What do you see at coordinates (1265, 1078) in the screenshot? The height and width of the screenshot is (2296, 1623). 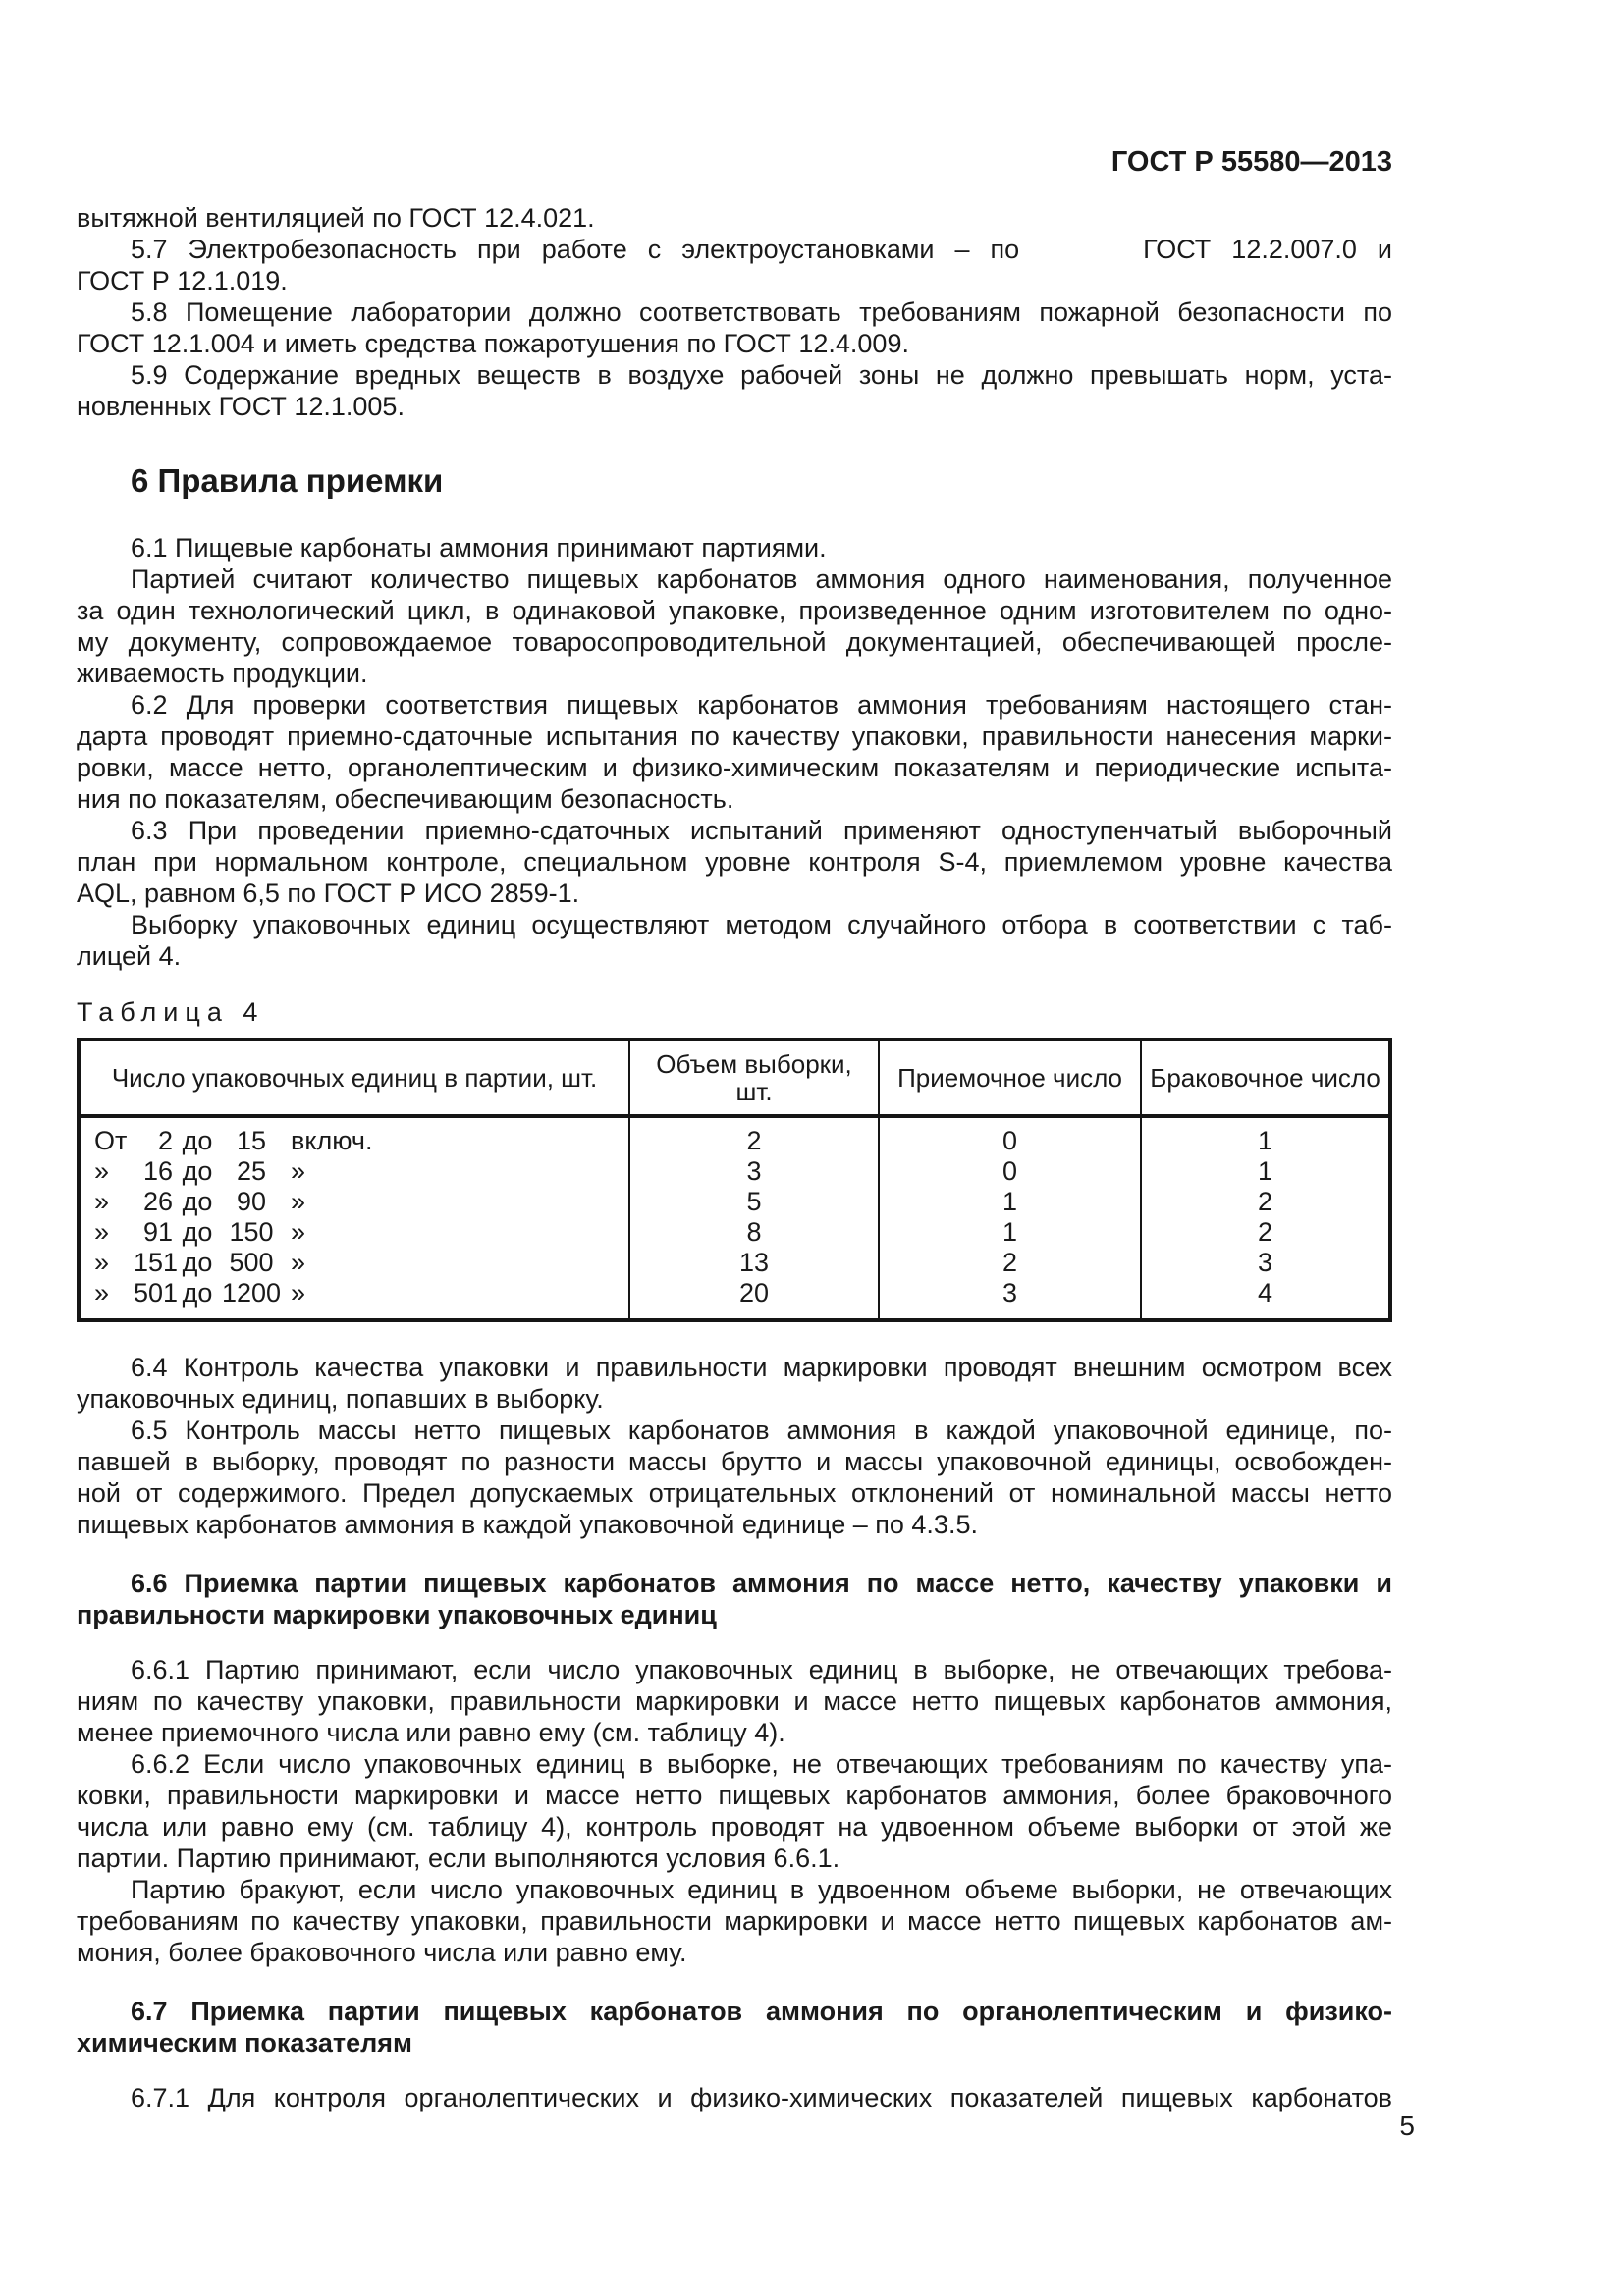 I see `column-header: Браковочное число` at bounding box center [1265, 1078].